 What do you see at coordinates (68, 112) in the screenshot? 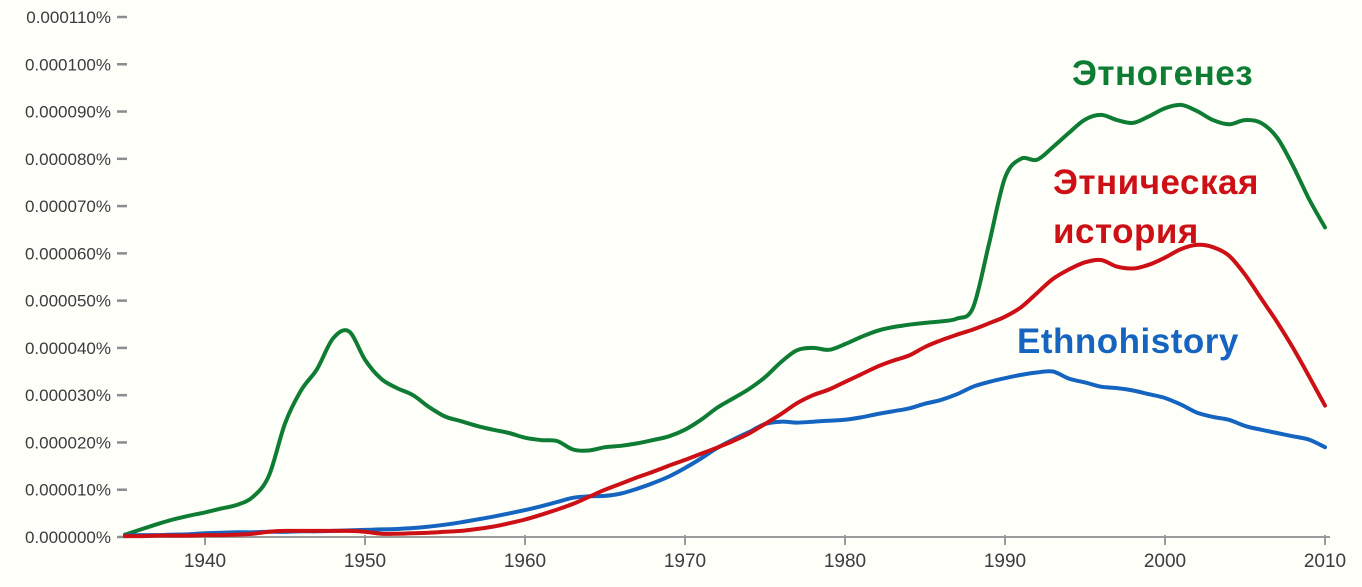
I see `y-tick-label: 0.000090%` at bounding box center [68, 112].